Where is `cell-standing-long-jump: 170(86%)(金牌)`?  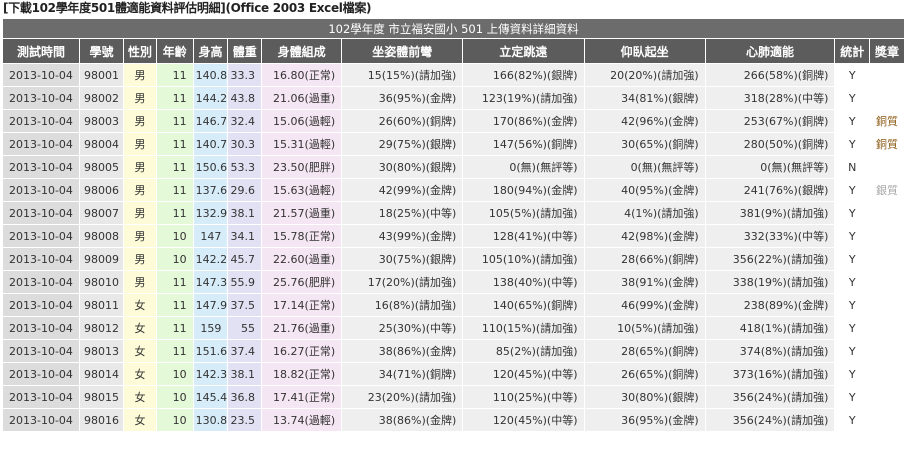
cell-standing-long-jump: 170(86%)(金牌) is located at coordinates (523, 121).